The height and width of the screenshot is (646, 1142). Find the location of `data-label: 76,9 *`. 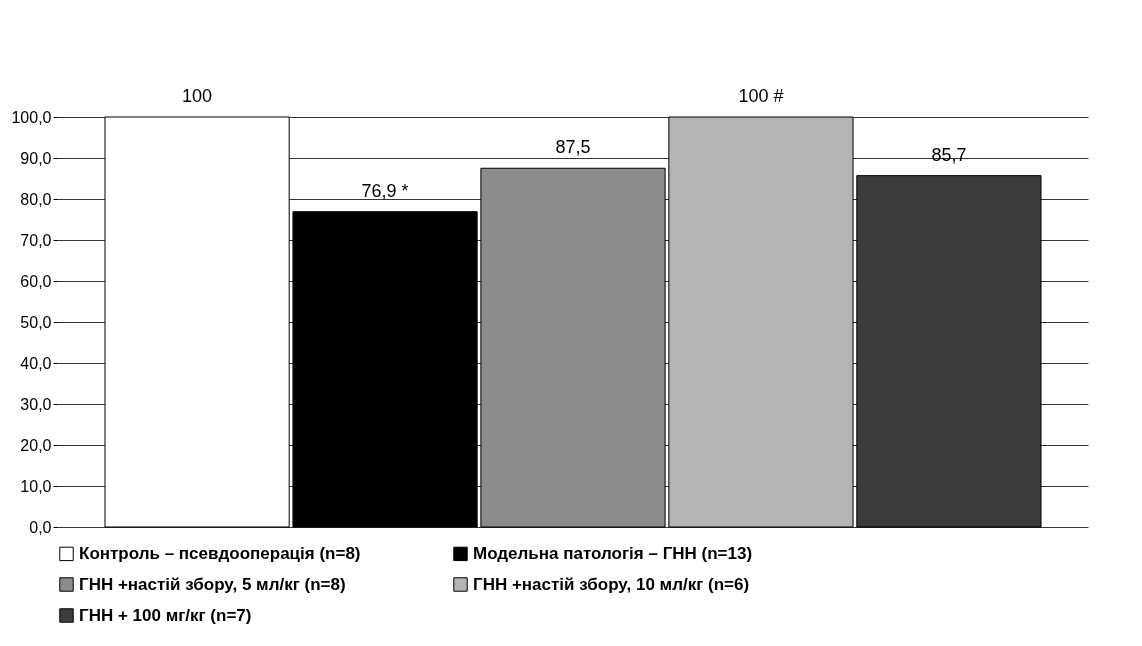

data-label: 76,9 * is located at coordinates (385, 190).